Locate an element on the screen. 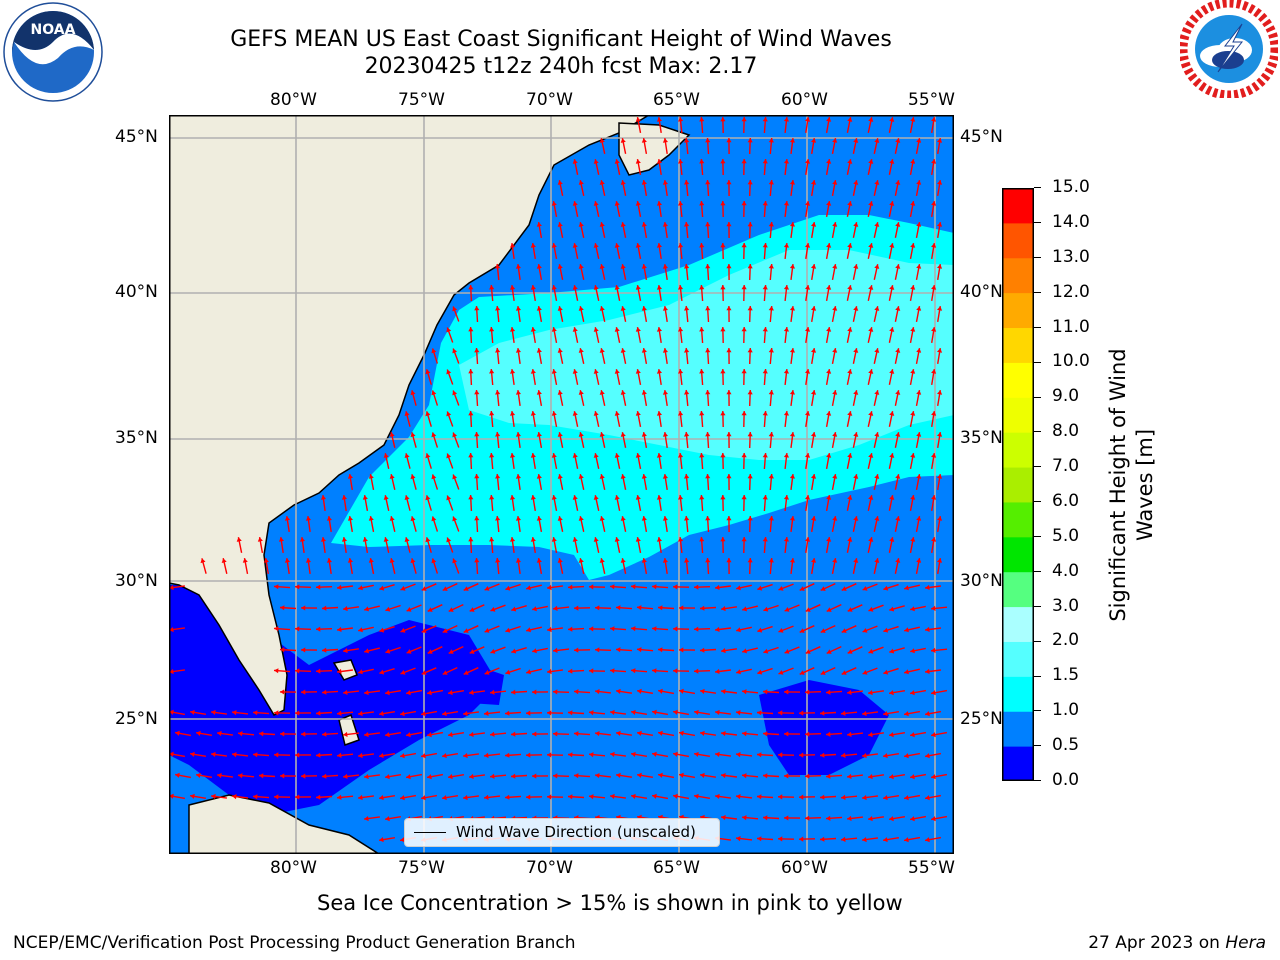 The image size is (1280, 960). legend-label: Wind Wave Direction (unscaled) is located at coordinates (576, 832).